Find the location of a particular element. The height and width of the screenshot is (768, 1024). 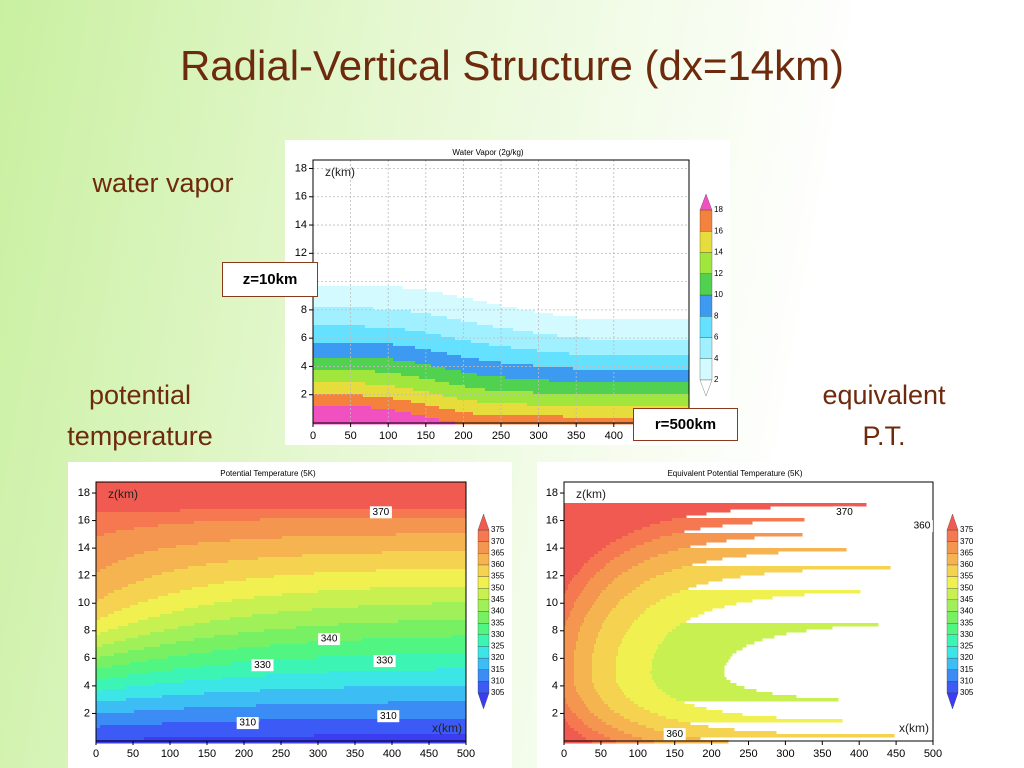

colorbar-label: 325 is located at coordinates (967, 646).